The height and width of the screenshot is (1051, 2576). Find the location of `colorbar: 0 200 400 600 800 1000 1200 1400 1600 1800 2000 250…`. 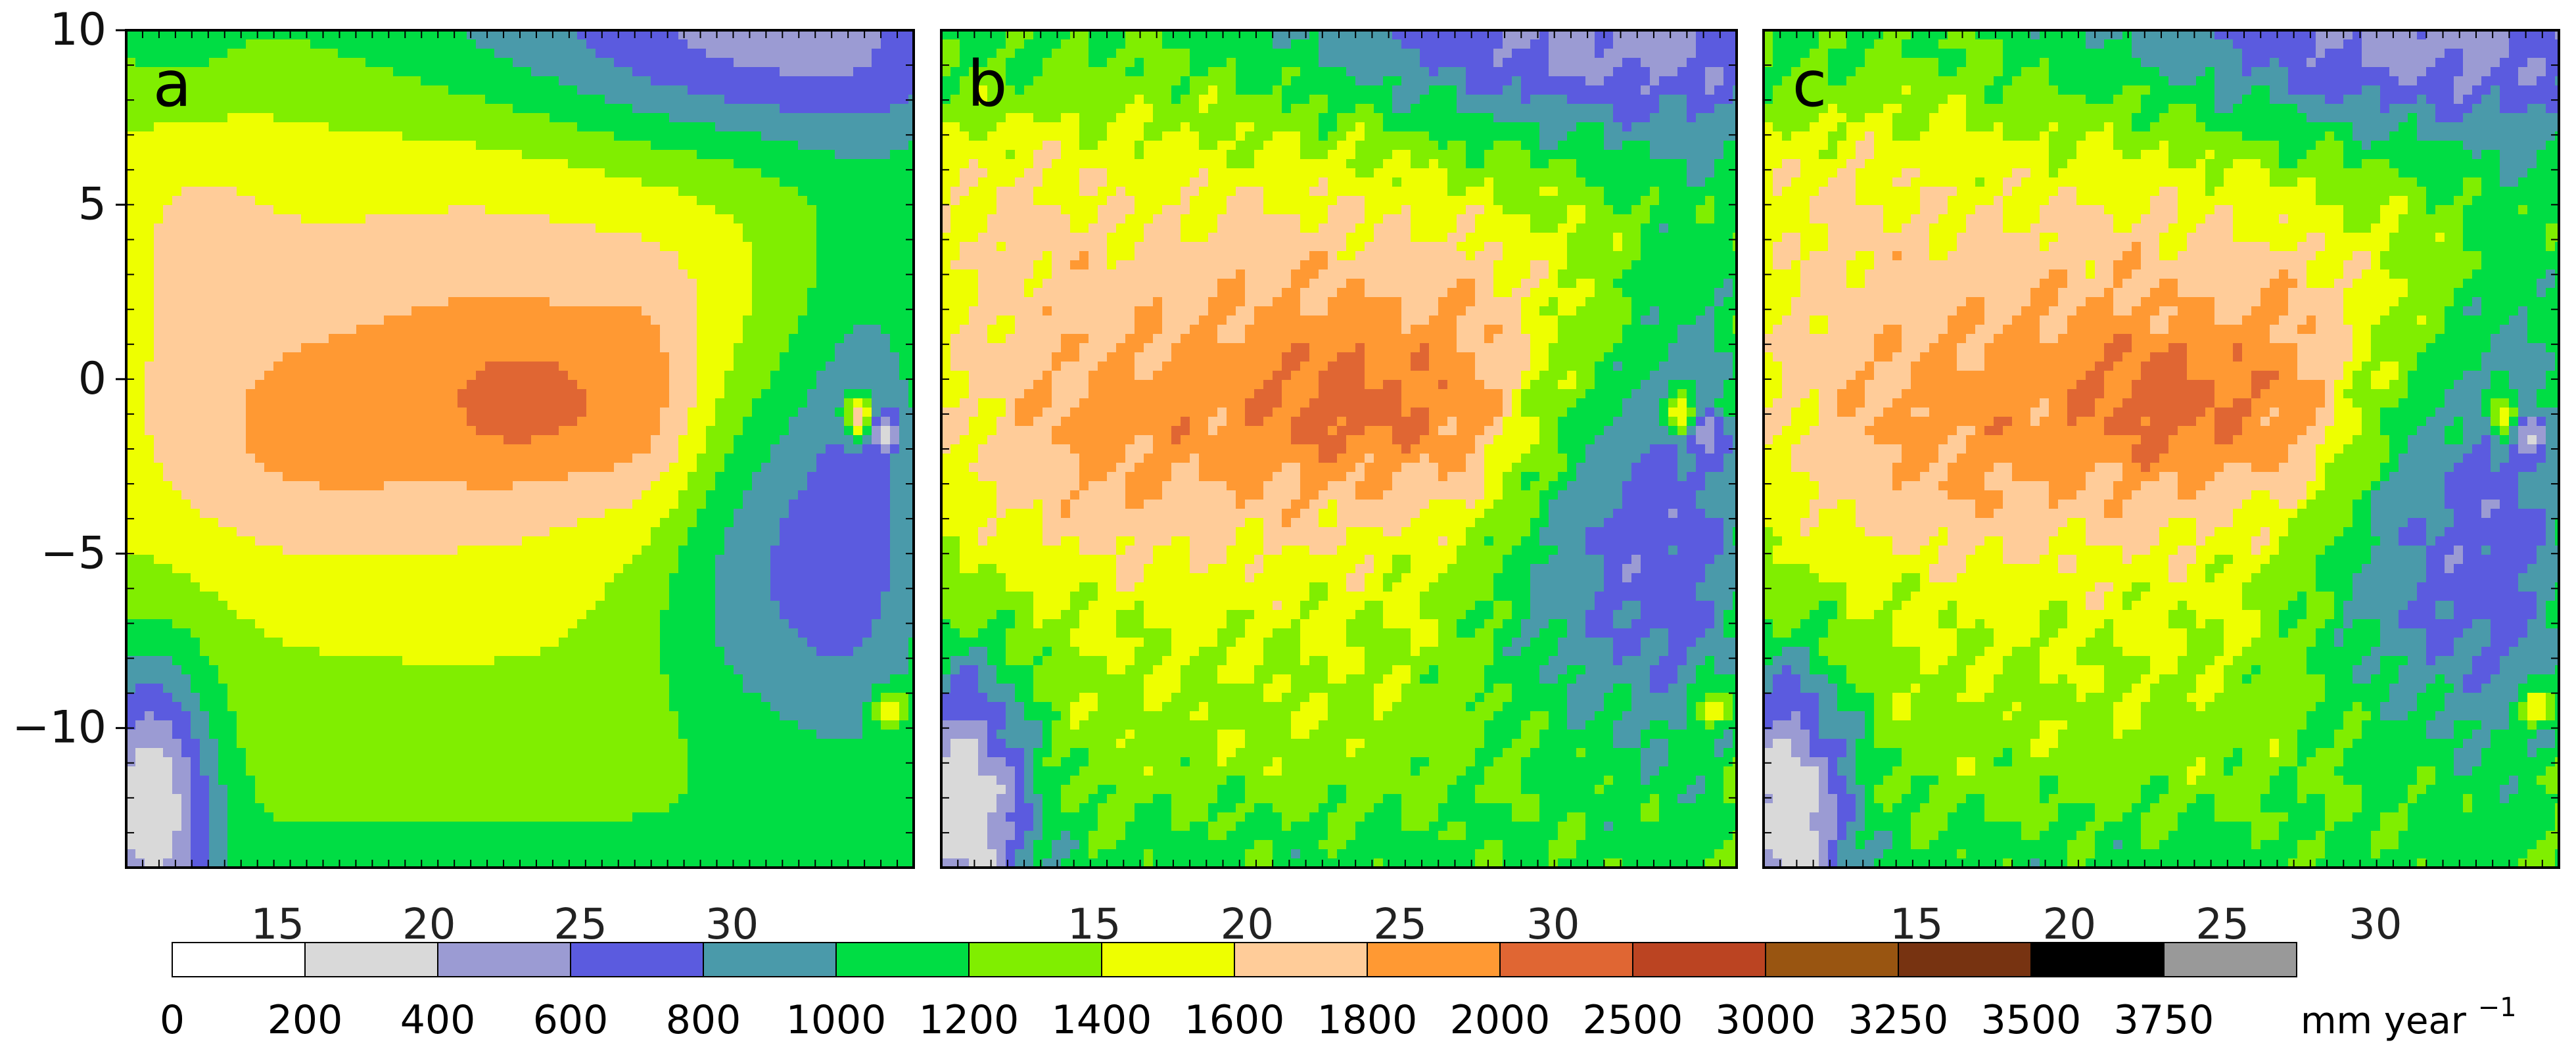

colorbar: 0 200 400 600 800 1000 1200 1400 1600 1800 2000 250… is located at coordinates (1338, 993).